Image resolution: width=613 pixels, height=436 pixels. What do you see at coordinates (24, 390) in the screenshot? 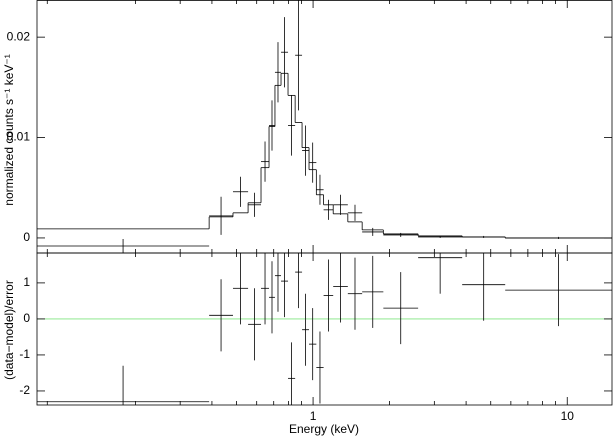
I see `y-tick-label: -2` at bounding box center [24, 390].